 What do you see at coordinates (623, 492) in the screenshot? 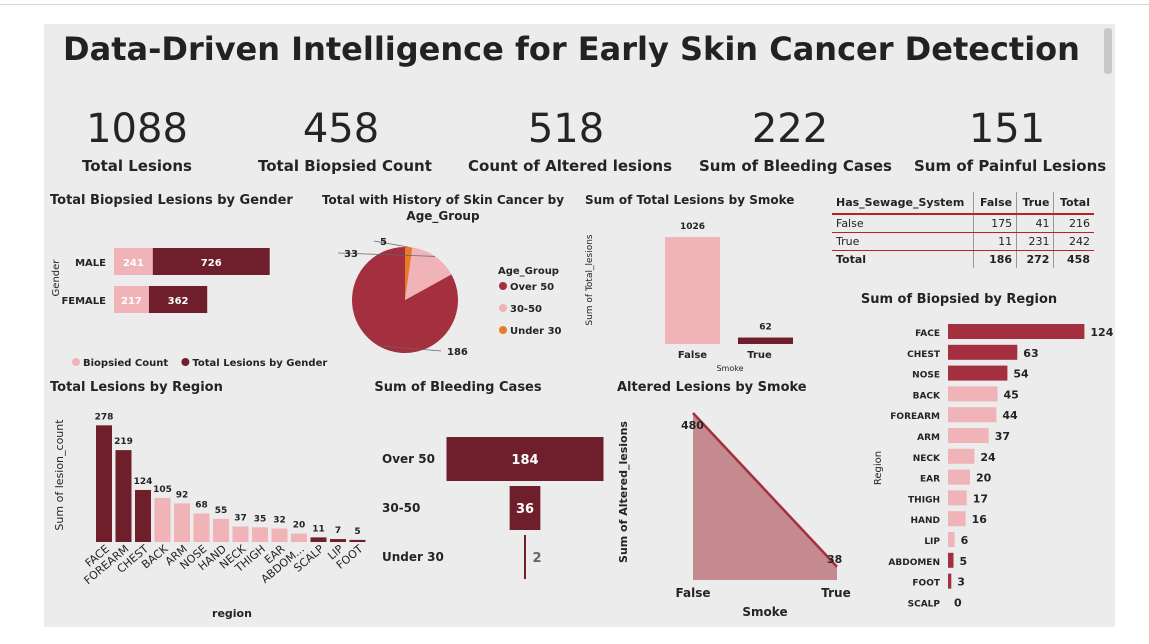
I see `y-axis-title: Sum of Altered_lesions` at bounding box center [623, 492].